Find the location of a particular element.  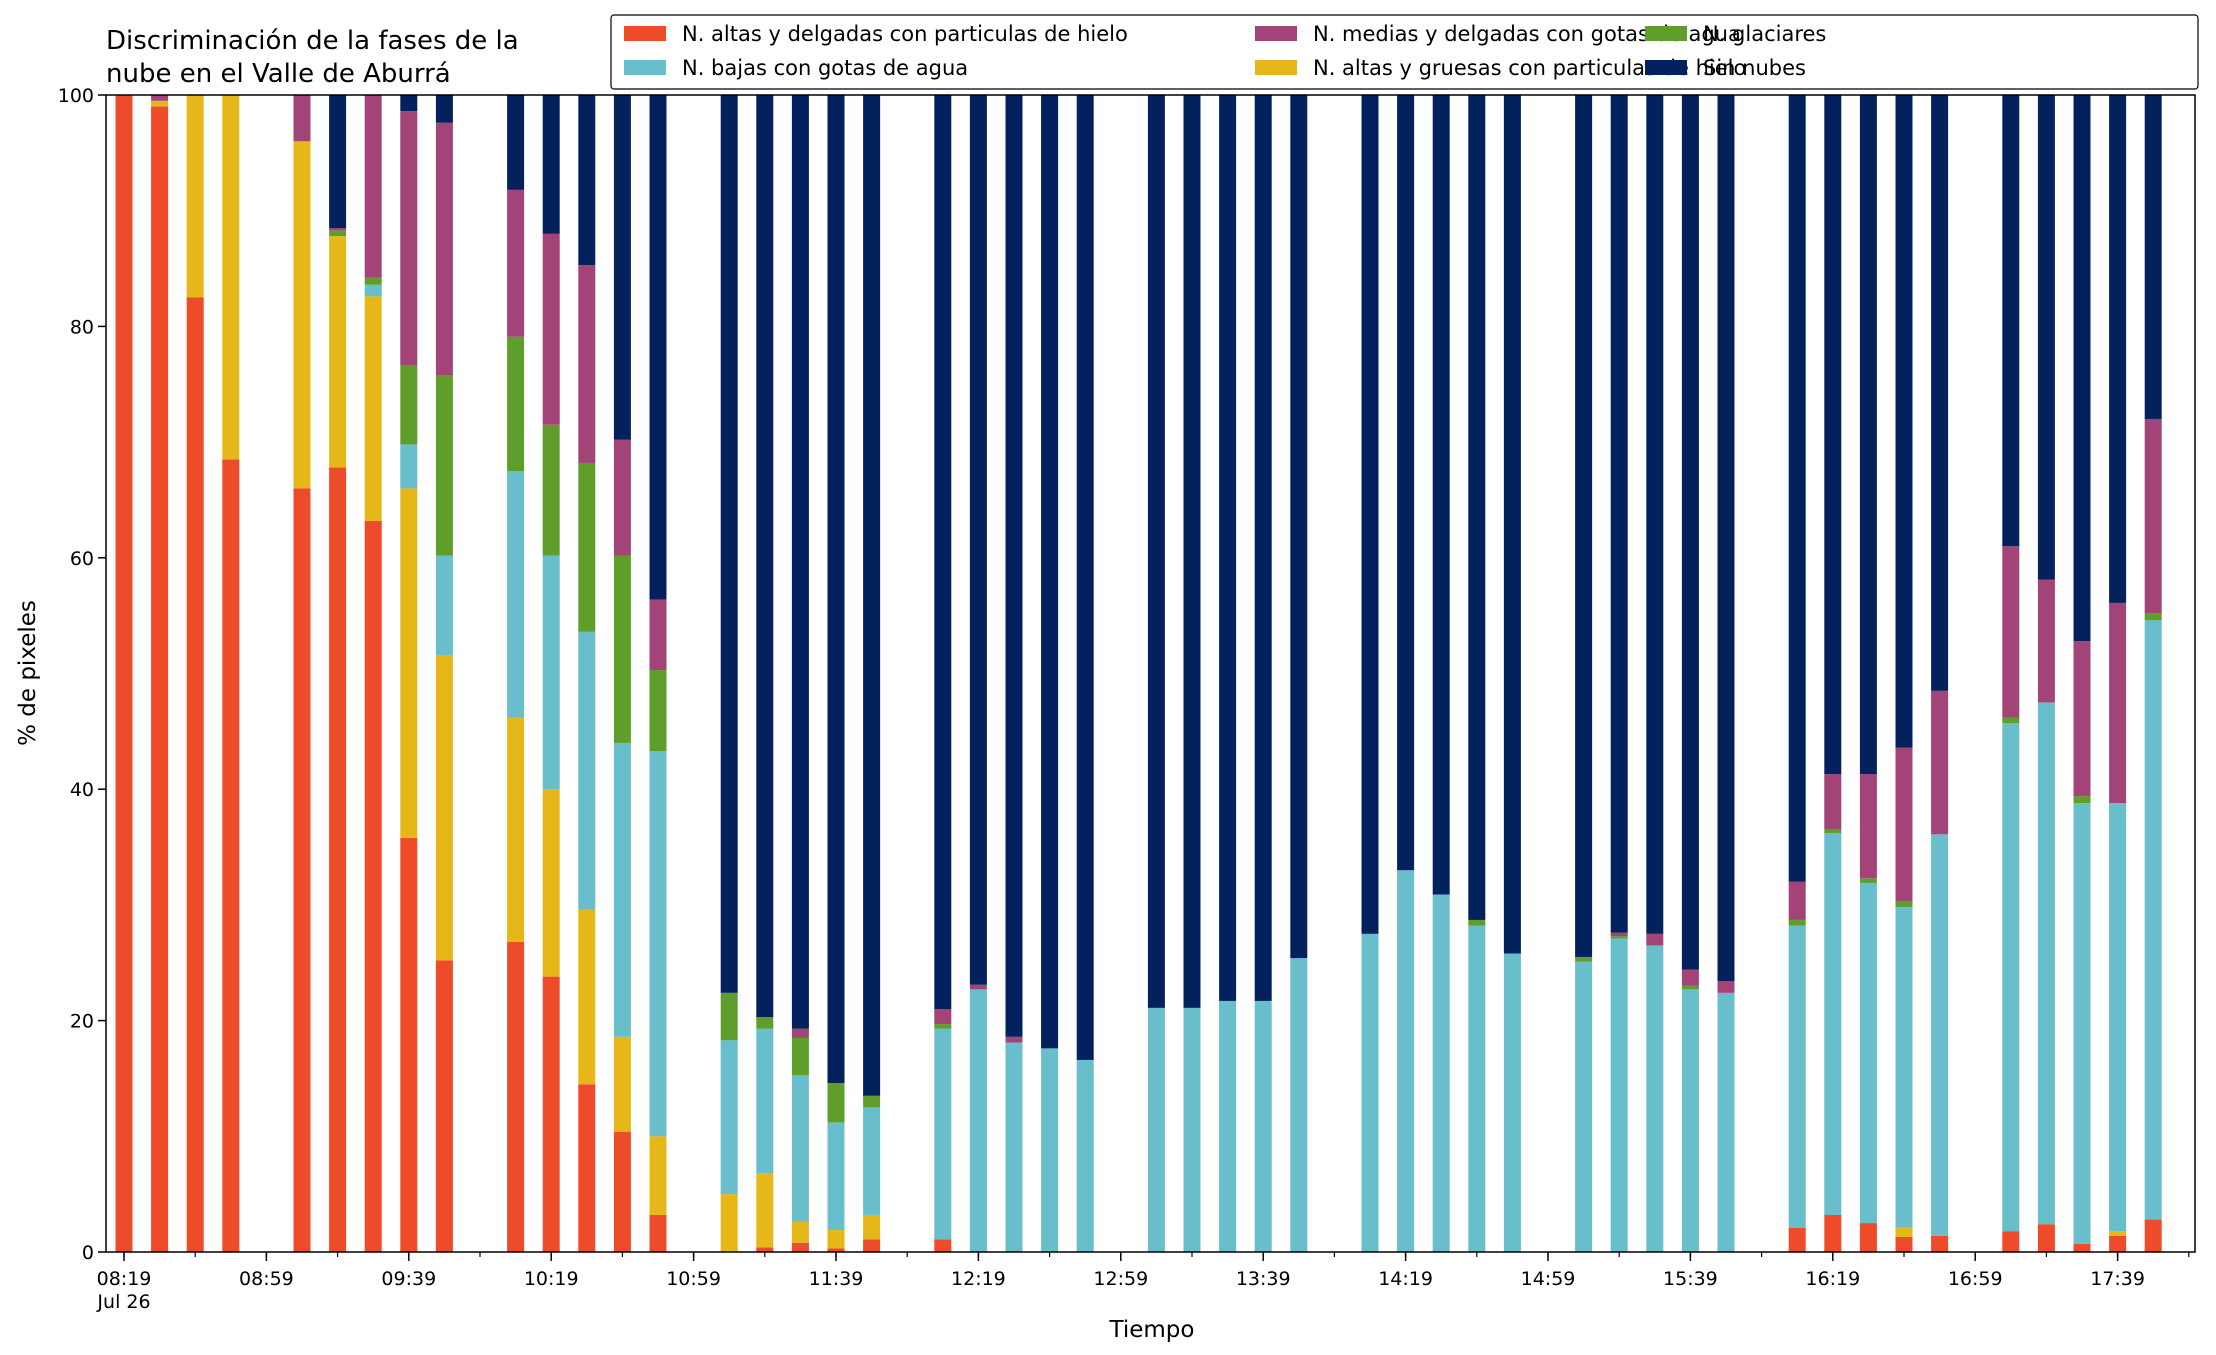

chart-title-line-2: nube en el Valle de Aburrá is located at coordinates (278, 74).